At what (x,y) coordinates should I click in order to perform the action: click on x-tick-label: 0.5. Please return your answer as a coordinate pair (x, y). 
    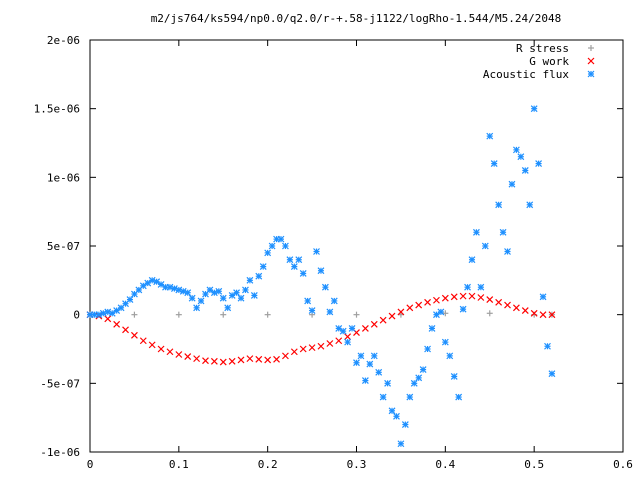
    Looking at the image, I should click on (534, 464).